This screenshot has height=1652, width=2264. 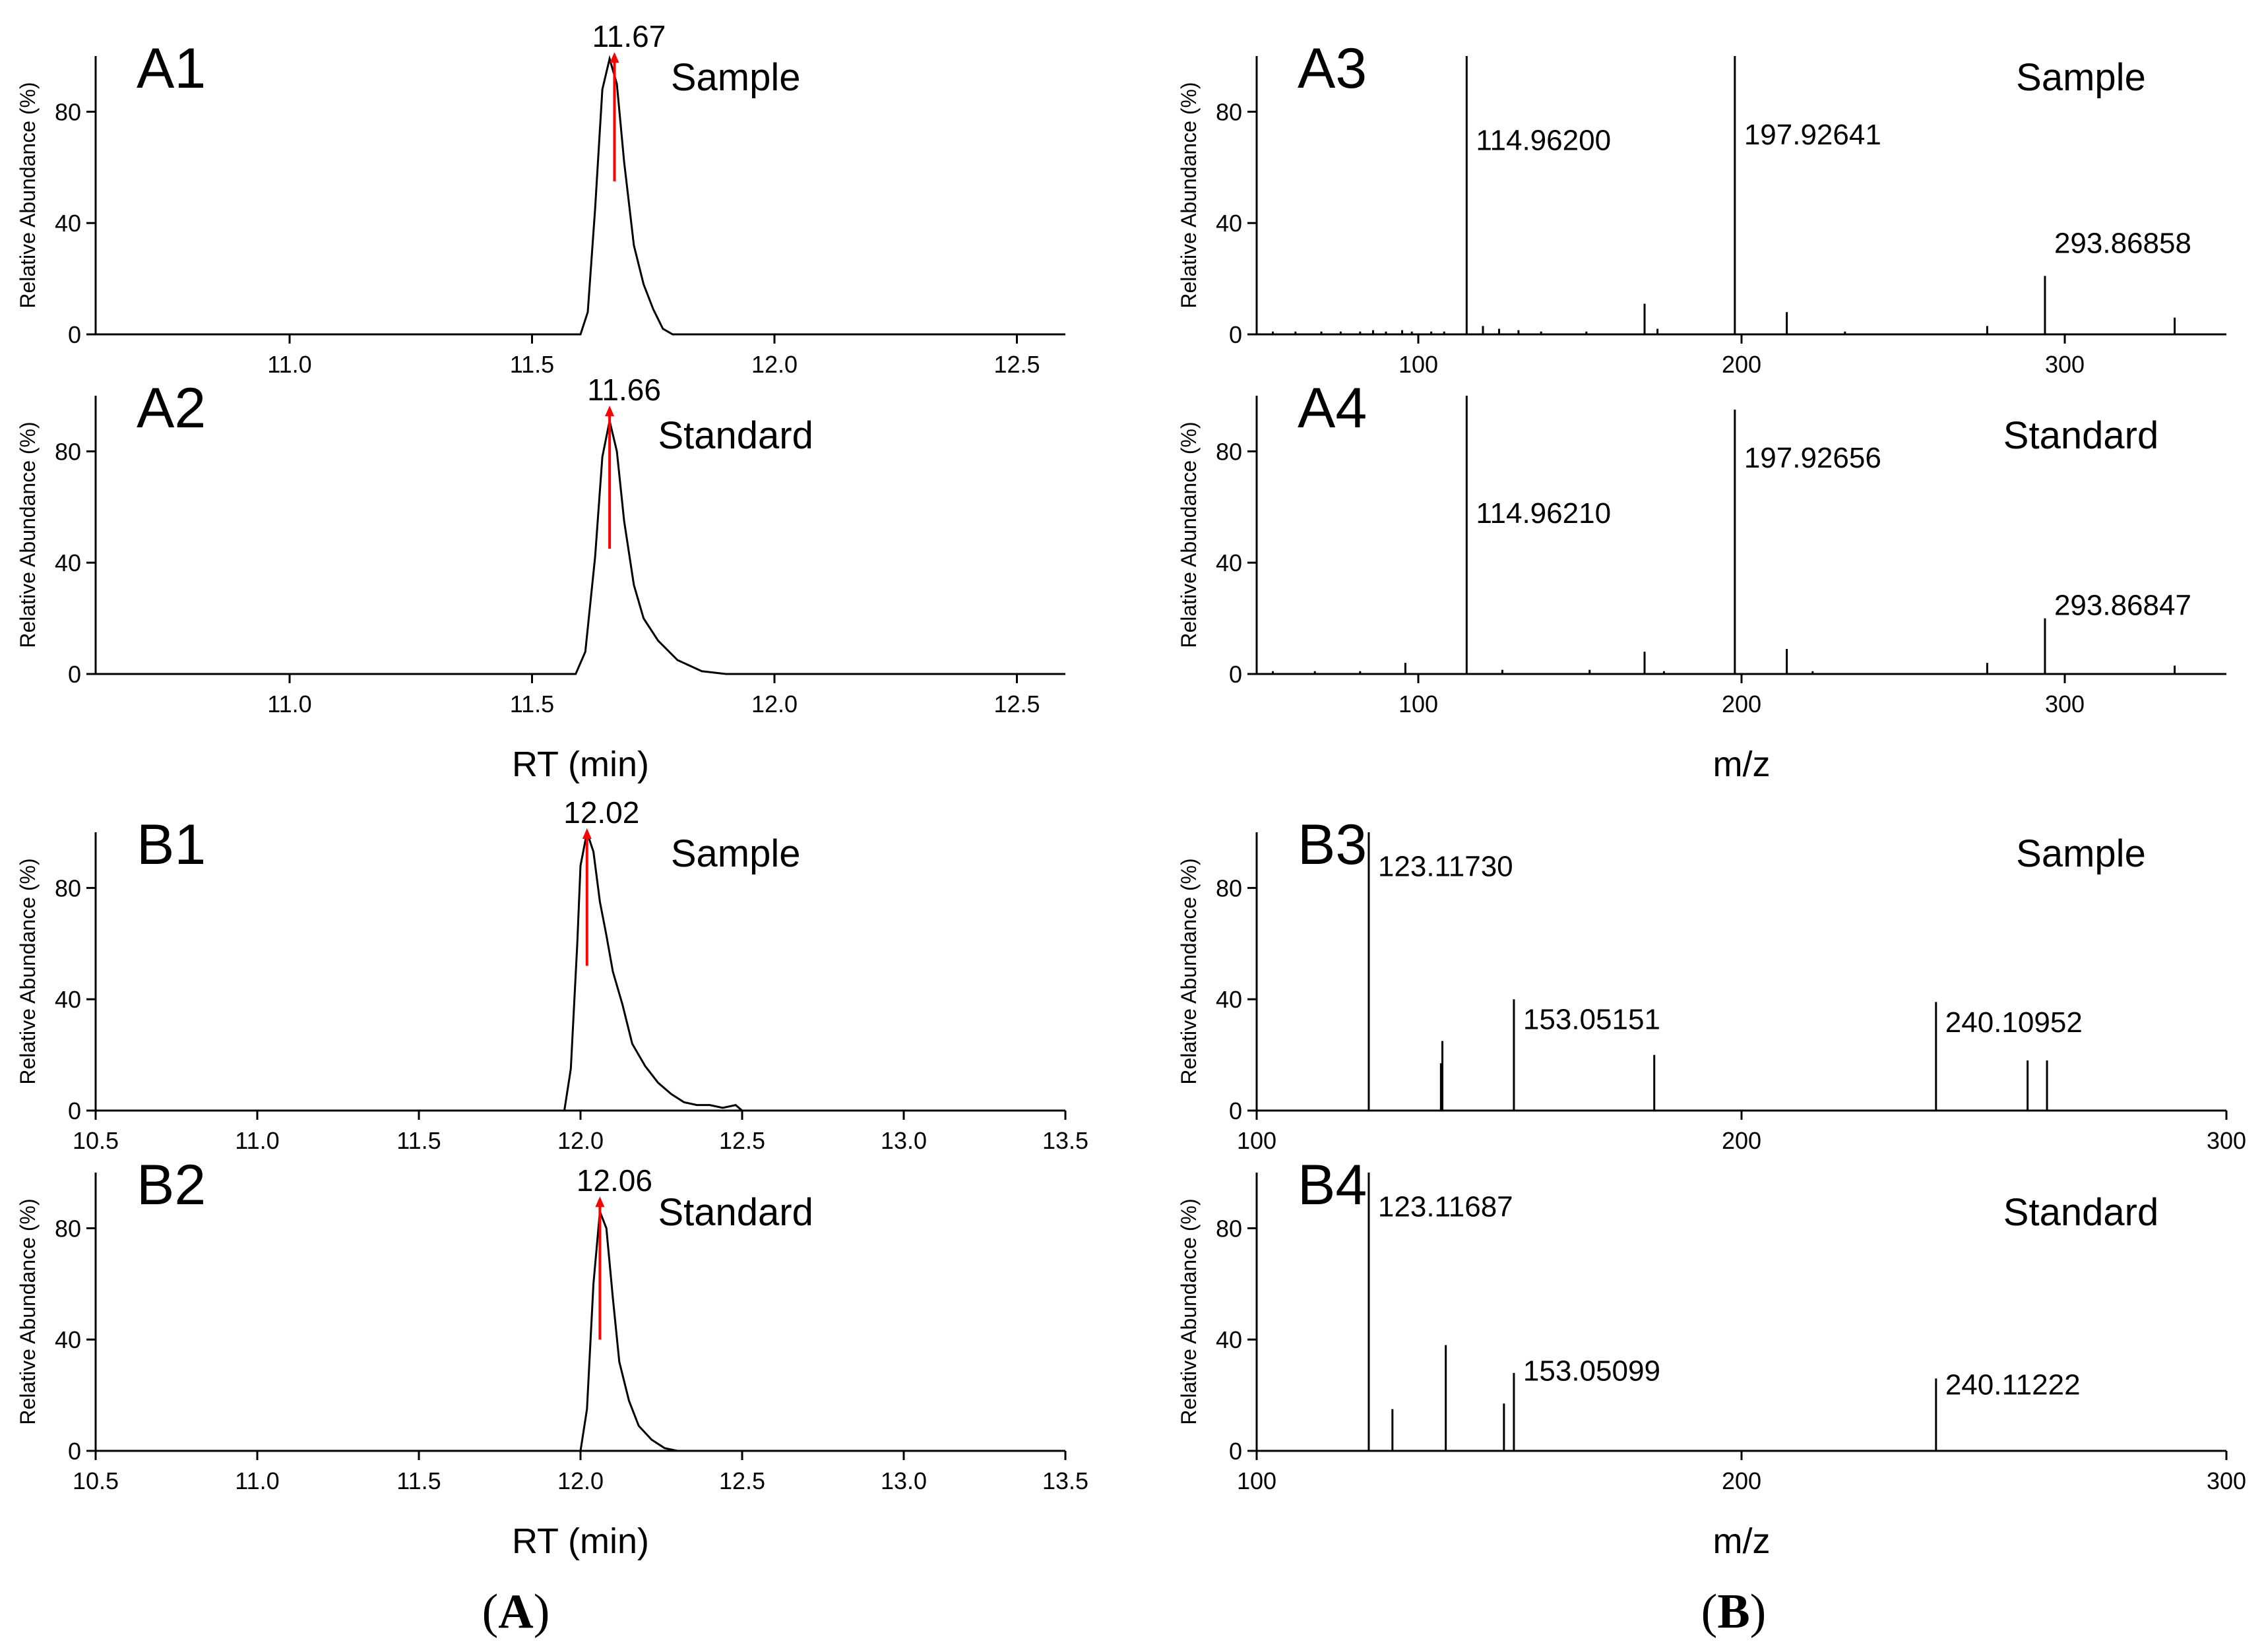 What do you see at coordinates (624, 390) in the screenshot?
I see `peak-rt-label: 11.66` at bounding box center [624, 390].